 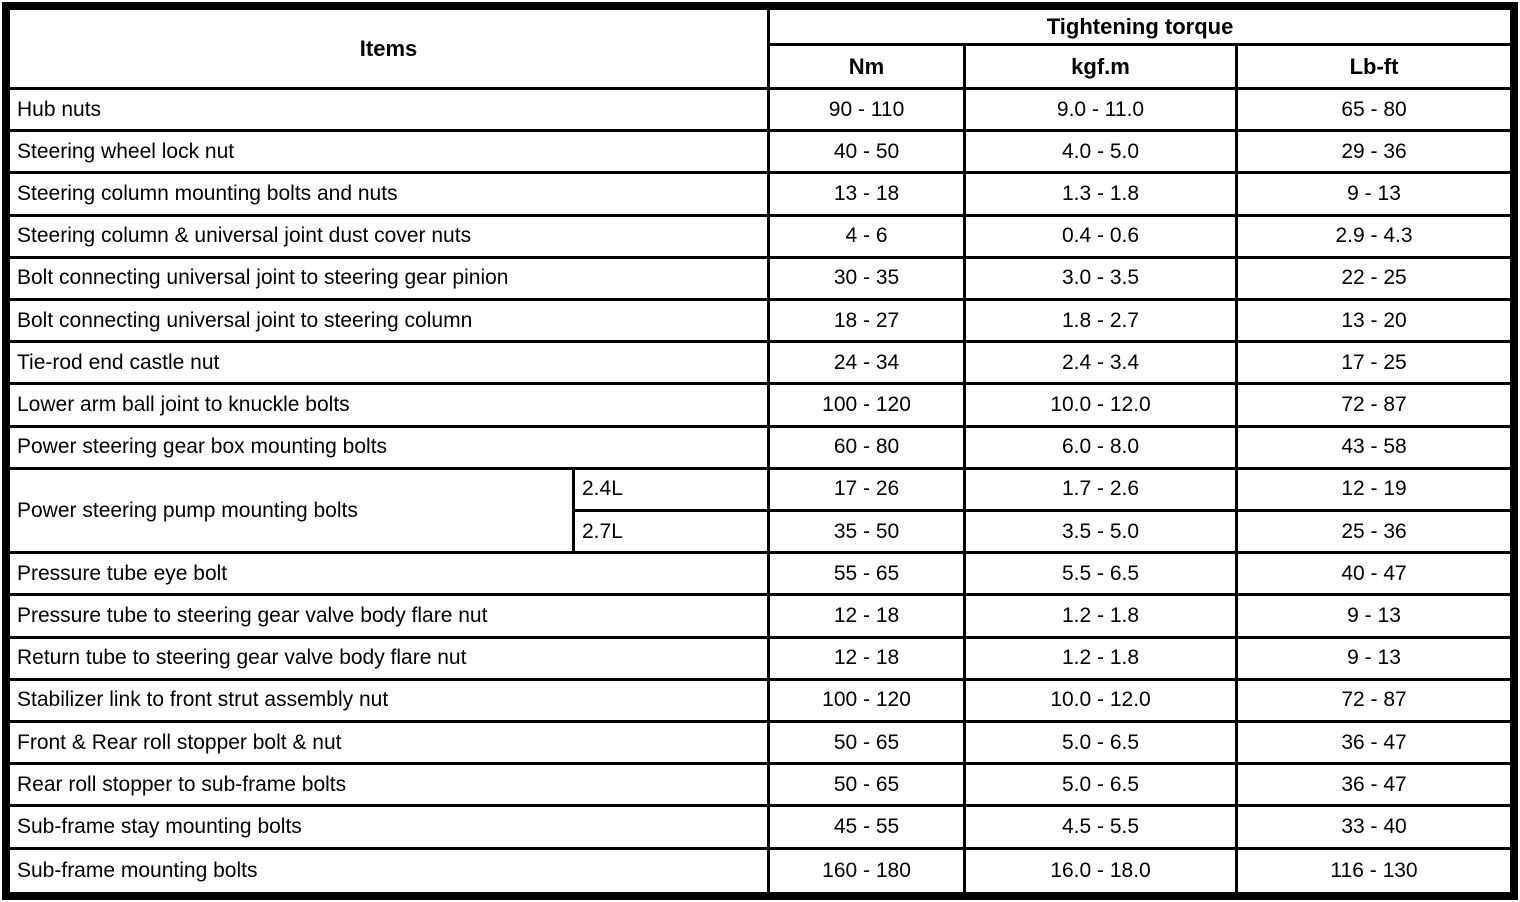 What do you see at coordinates (1102, 195) in the screenshot?
I see `kgfm-value-cell: 1.3 - 1.8` at bounding box center [1102, 195].